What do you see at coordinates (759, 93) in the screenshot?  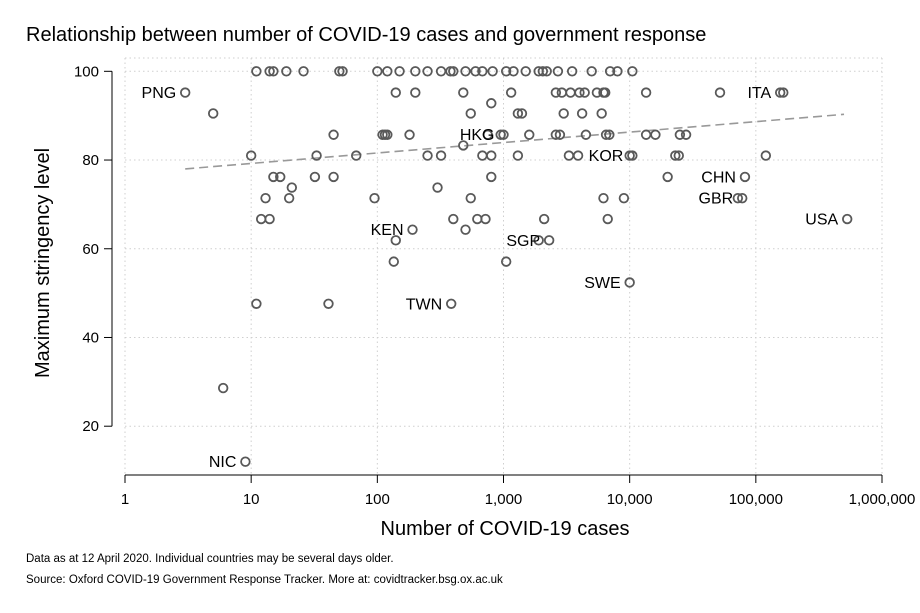 I see `point-label-ita: ITA` at bounding box center [759, 93].